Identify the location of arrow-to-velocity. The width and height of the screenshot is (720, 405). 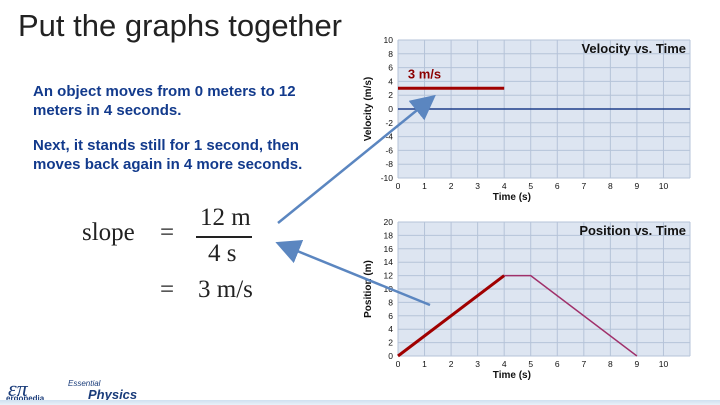
(356, 159).